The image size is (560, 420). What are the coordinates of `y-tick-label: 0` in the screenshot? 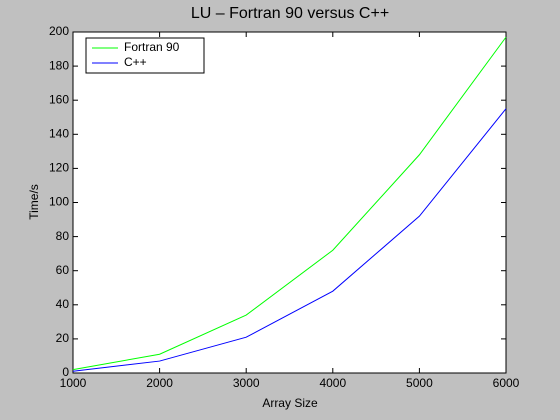 It's located at (65, 372).